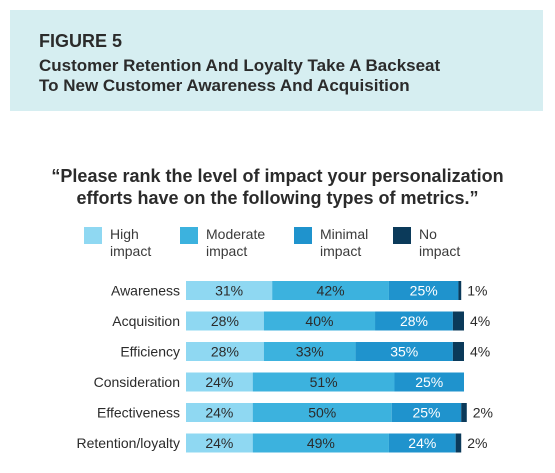 Image resolution: width=555 pixels, height=473 pixels. I want to click on legend-label-minimal-impact: Minimal impact, so click(344, 242).